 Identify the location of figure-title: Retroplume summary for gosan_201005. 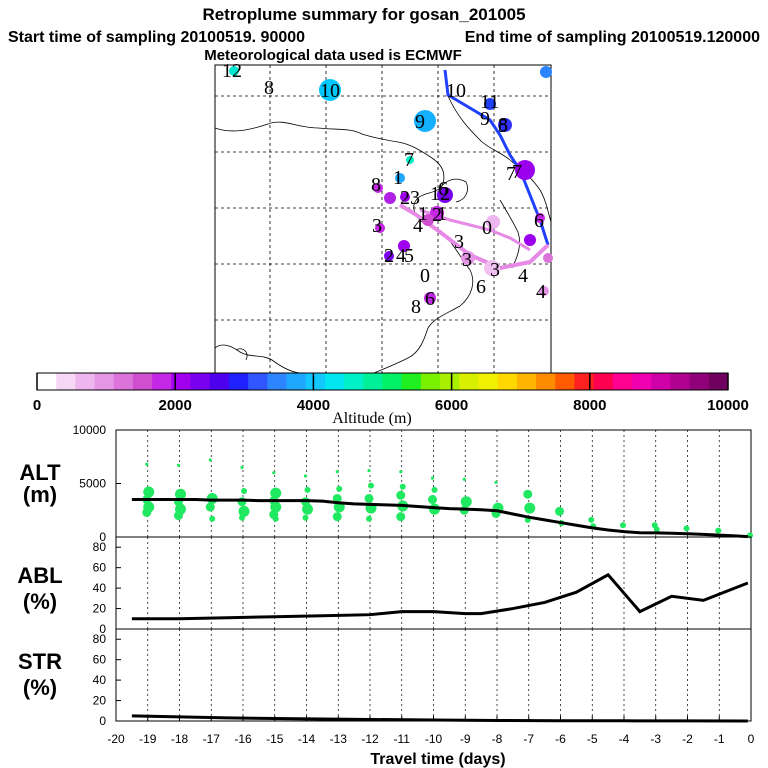
(363, 14).